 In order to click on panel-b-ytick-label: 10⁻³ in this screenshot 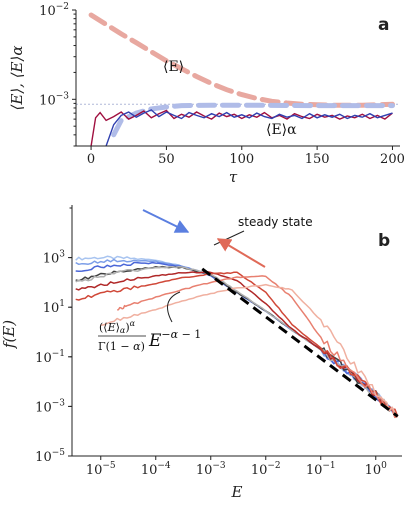, I will do `click(50, 406)`.